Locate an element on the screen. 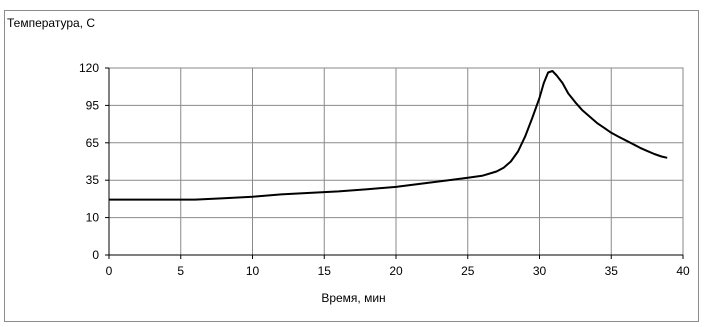  x-tick-label: 35 is located at coordinates (612, 271).